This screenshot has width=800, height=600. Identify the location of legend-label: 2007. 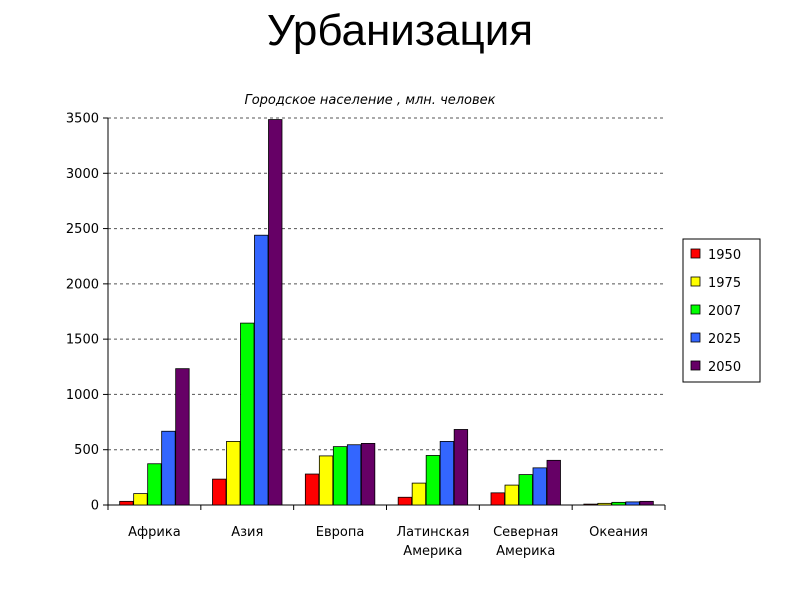
(724, 311).